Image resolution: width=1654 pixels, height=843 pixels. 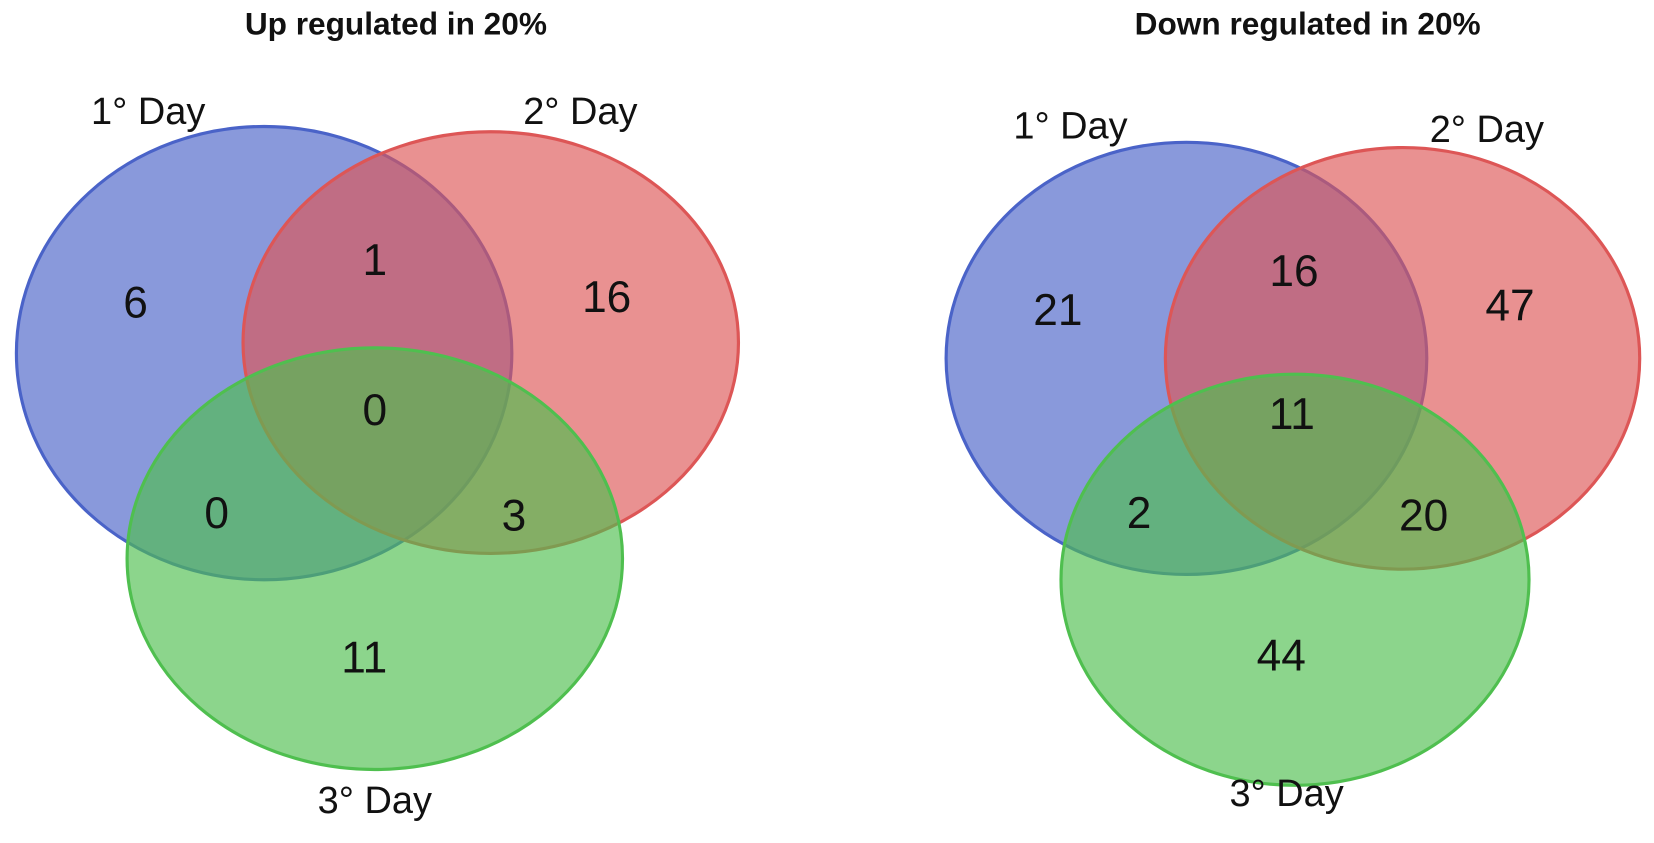 I want to click on chart-title: Up regulated in 20%, so click(x=396, y=24).